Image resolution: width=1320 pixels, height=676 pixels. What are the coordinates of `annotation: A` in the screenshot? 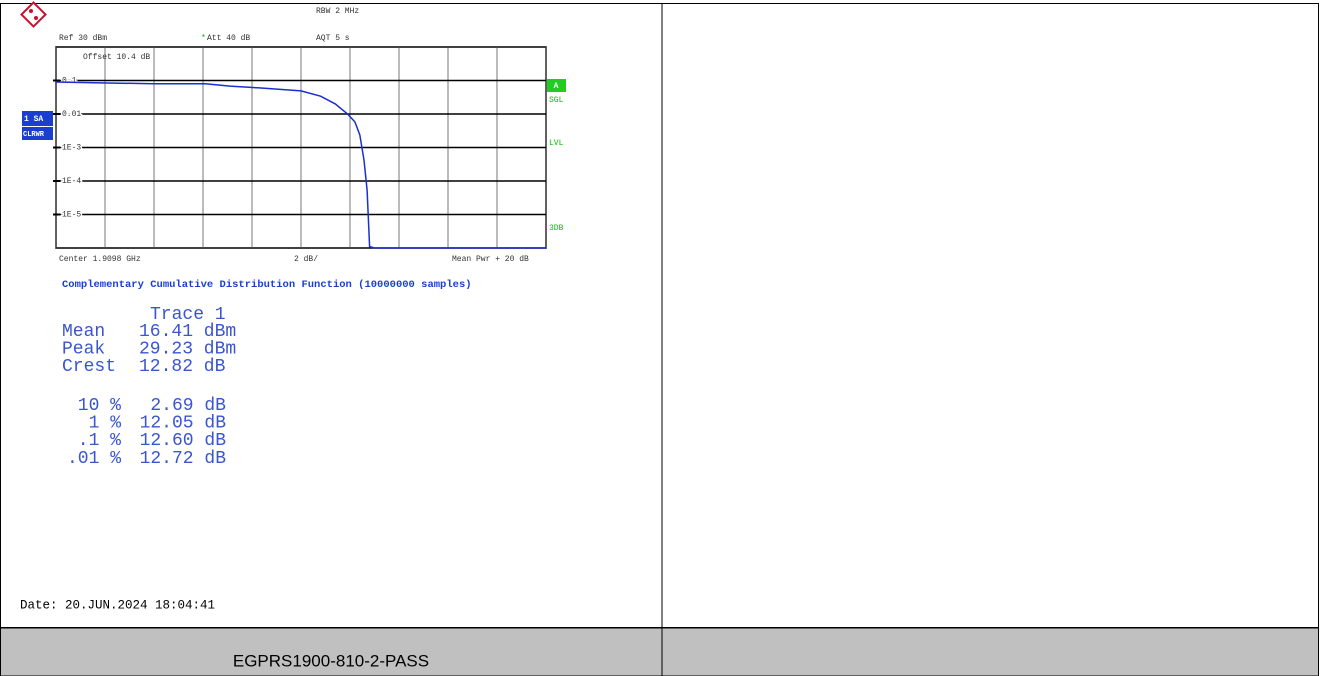 It's located at (556, 86).